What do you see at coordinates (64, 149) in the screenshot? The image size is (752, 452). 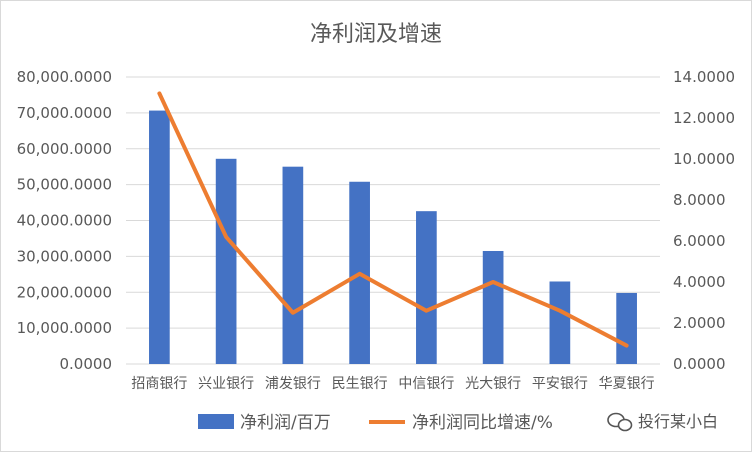 I see `left-tick-label: 60,000.0000` at bounding box center [64, 149].